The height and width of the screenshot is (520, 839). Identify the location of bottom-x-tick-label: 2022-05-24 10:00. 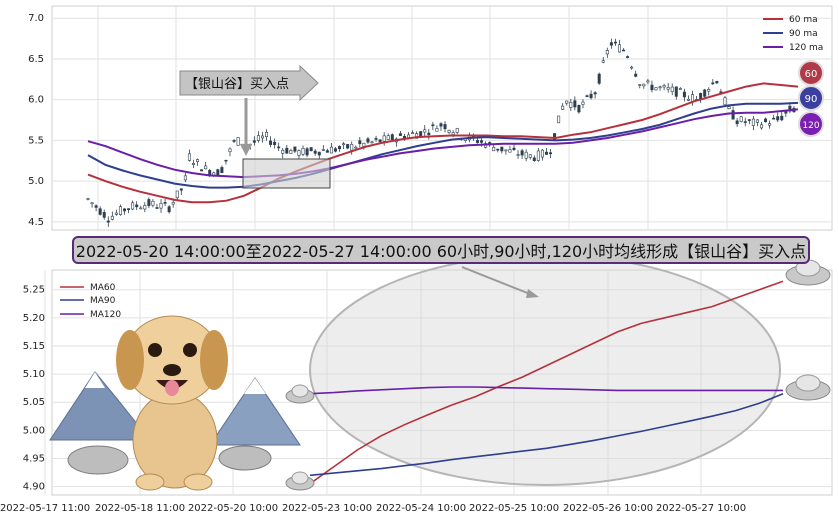
(421, 508).